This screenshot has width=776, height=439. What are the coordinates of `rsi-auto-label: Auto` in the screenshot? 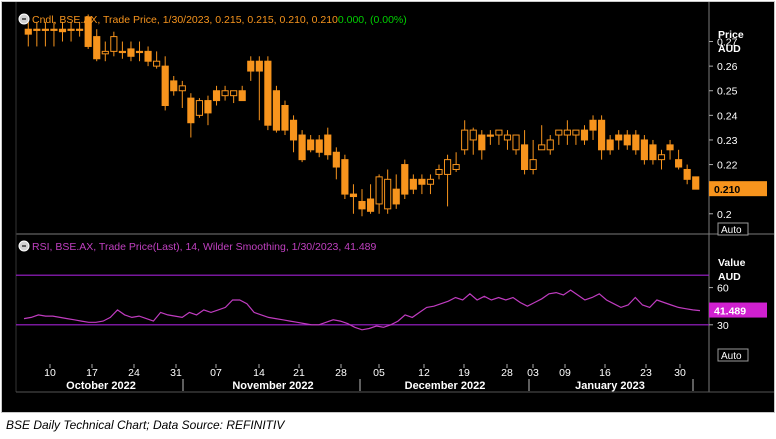 It's located at (731, 356).